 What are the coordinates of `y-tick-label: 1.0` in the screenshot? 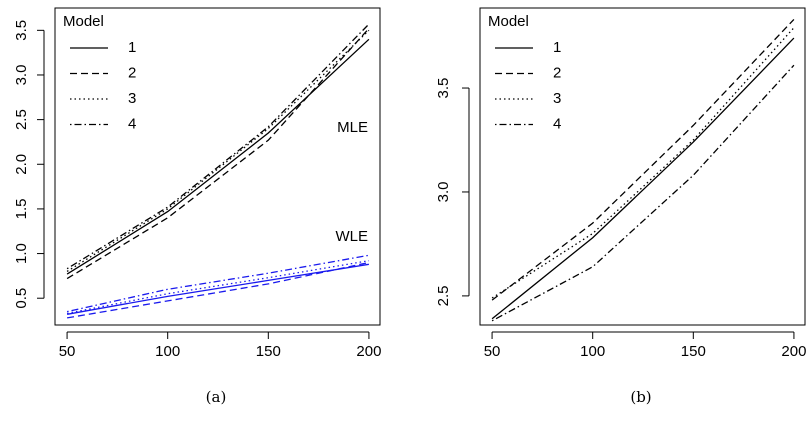 It's located at (21, 253).